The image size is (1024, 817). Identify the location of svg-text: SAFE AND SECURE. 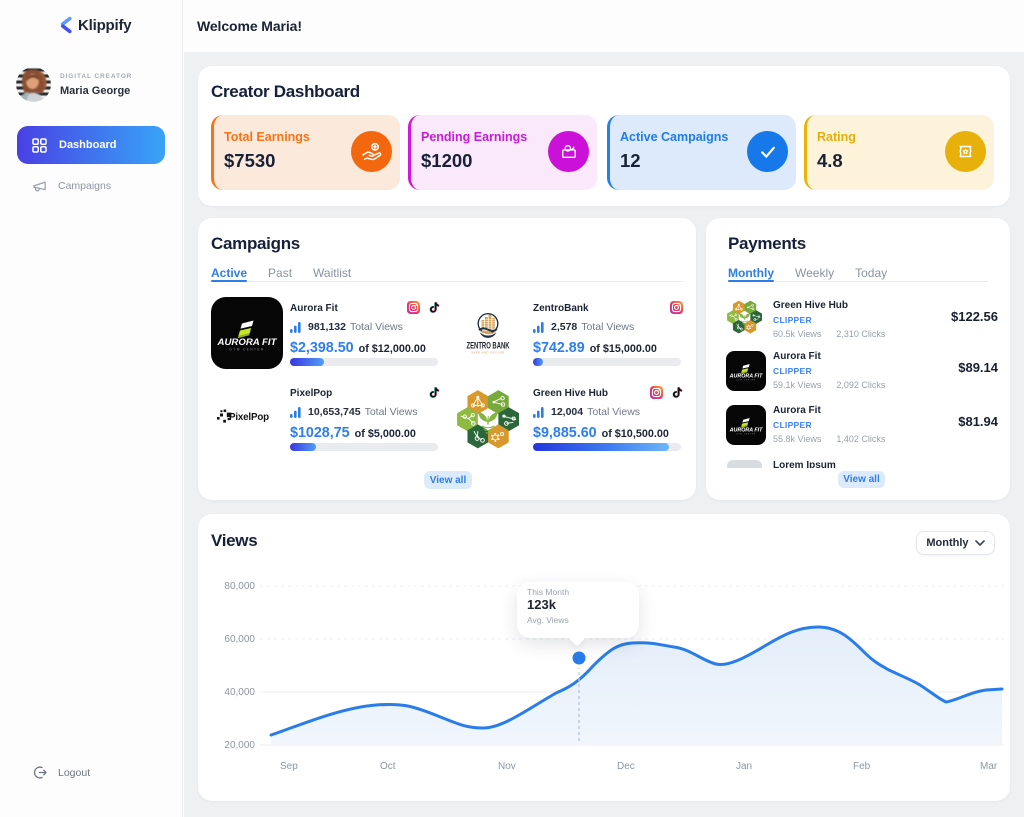
(487, 353).